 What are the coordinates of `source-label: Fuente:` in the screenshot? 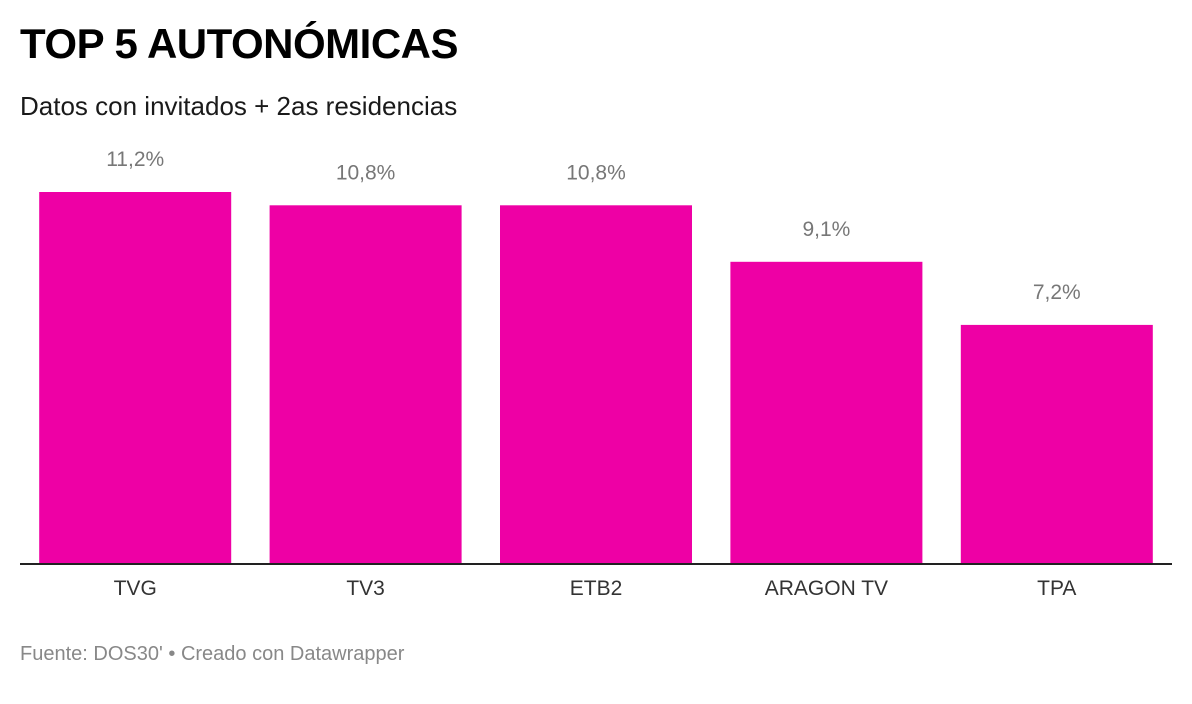 It's located at (54, 654).